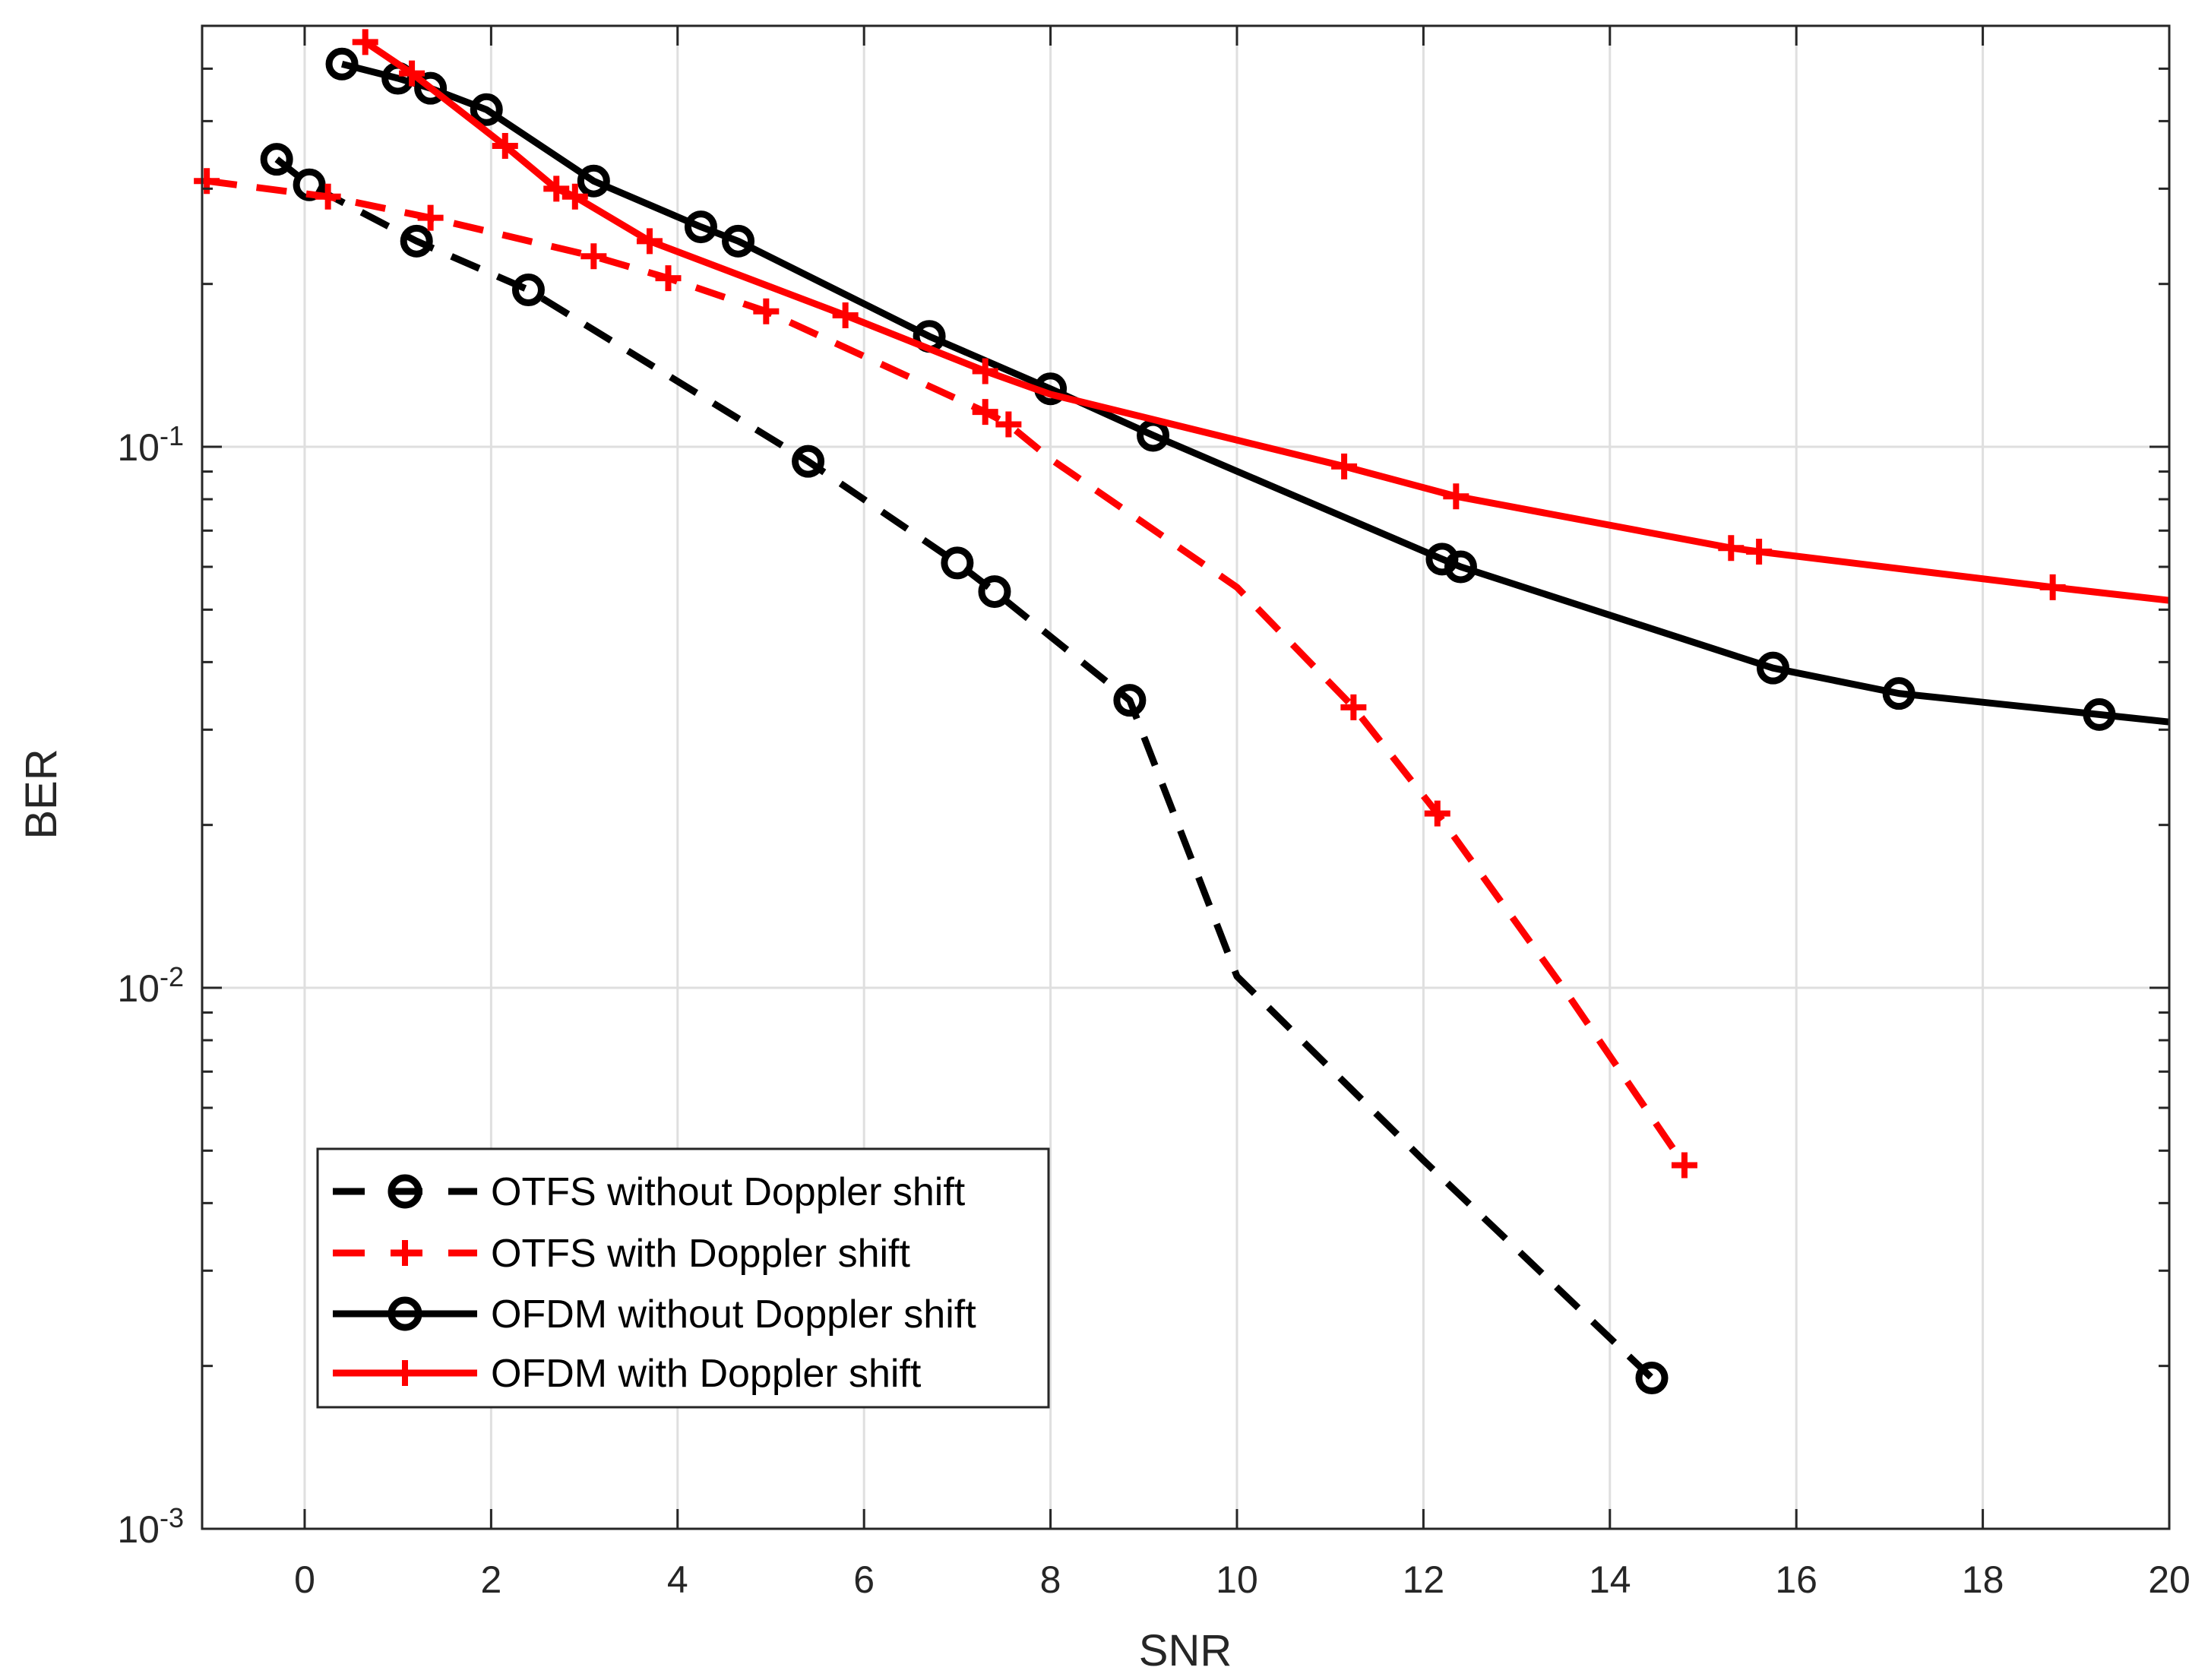 The image size is (2208, 1680). Describe the element at coordinates (490, 1579) in the screenshot. I see `x-tick-label: 2` at that location.